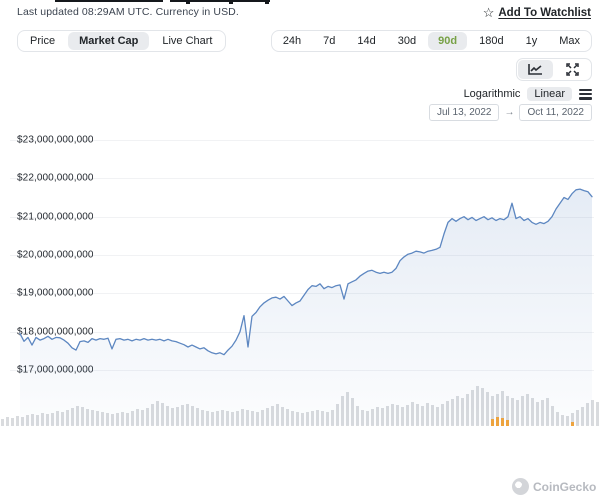  Describe the element at coordinates (544, 12) in the screenshot. I see `watchlist-label: Add To Watchlist` at that location.